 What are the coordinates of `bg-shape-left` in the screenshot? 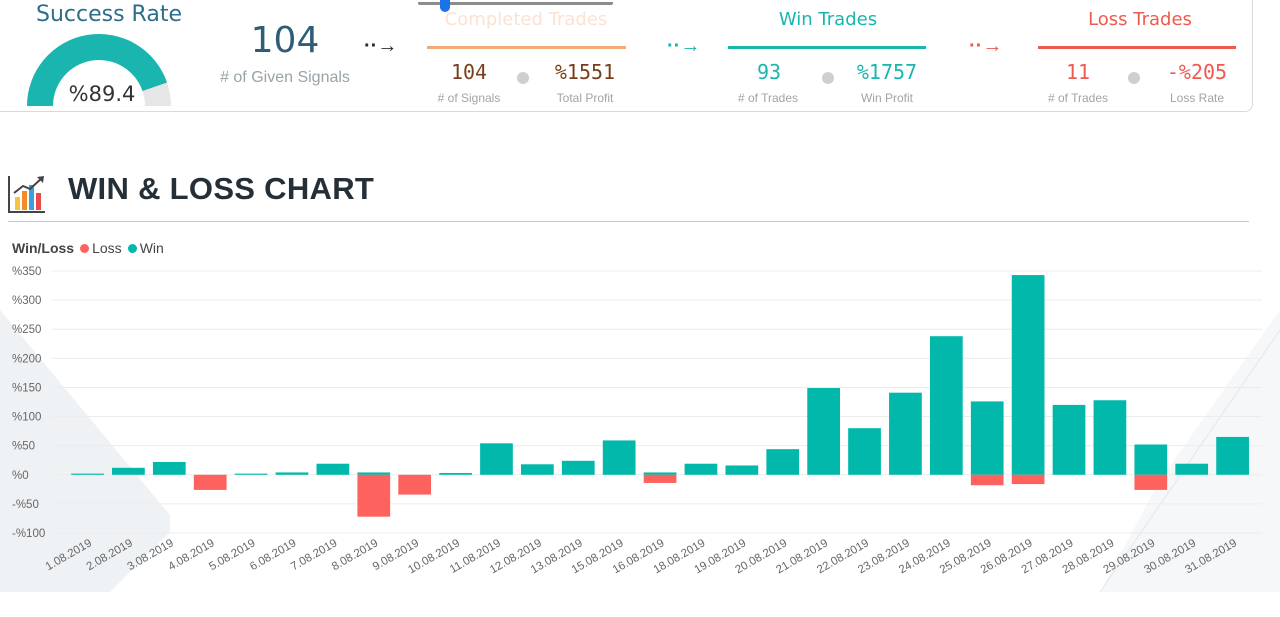 It's located at (85, 451).